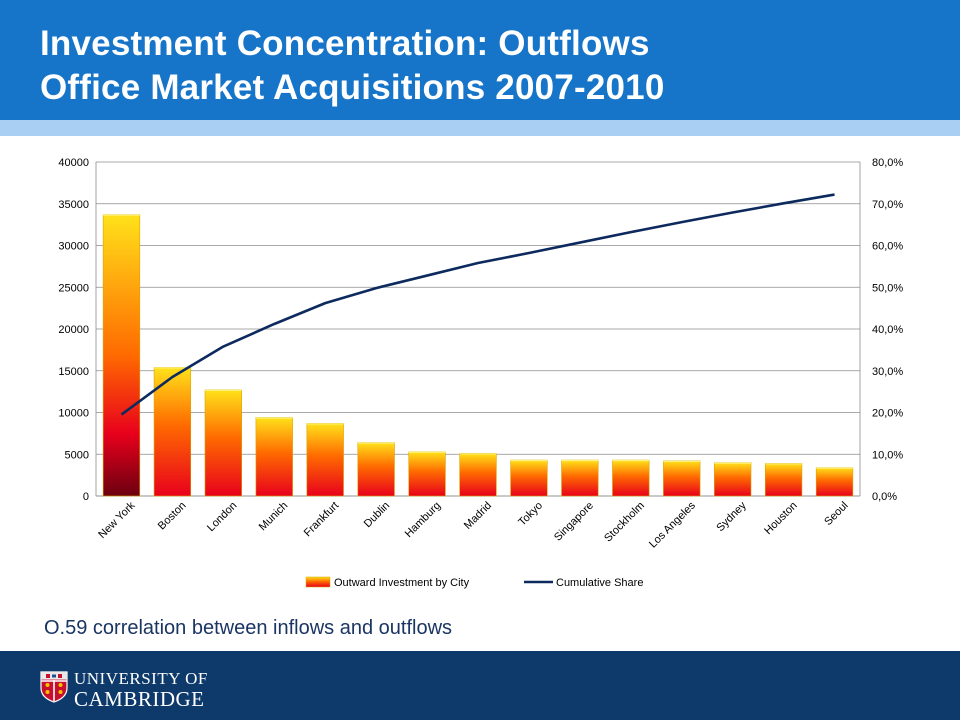 This screenshot has width=960, height=720. Describe the element at coordinates (73, 288) in the screenshot. I see `y-left-tick-label: 25000` at that location.